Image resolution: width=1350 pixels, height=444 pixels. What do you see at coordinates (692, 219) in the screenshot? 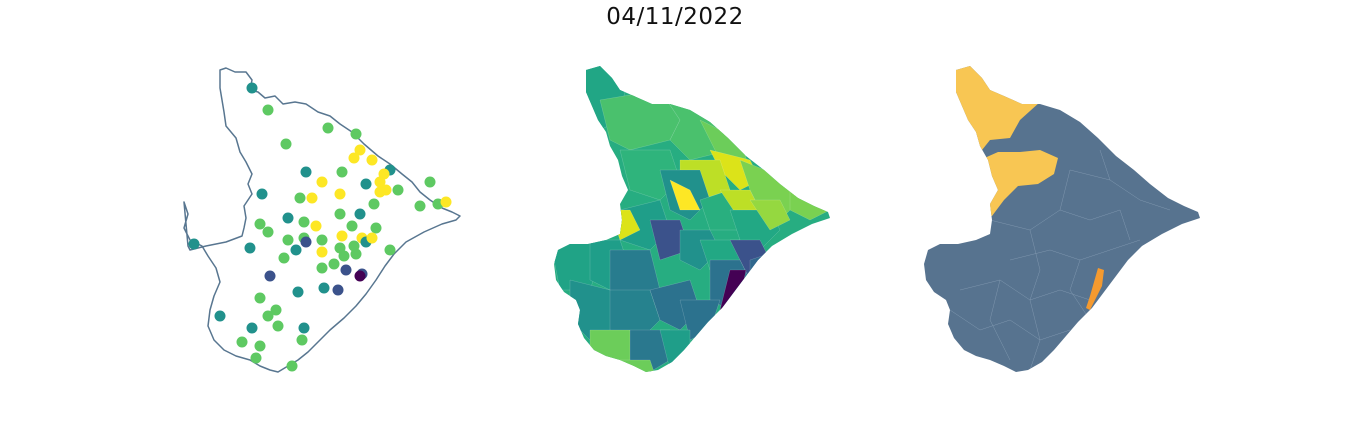
I see `choropleth-map-svg` at bounding box center [692, 219].